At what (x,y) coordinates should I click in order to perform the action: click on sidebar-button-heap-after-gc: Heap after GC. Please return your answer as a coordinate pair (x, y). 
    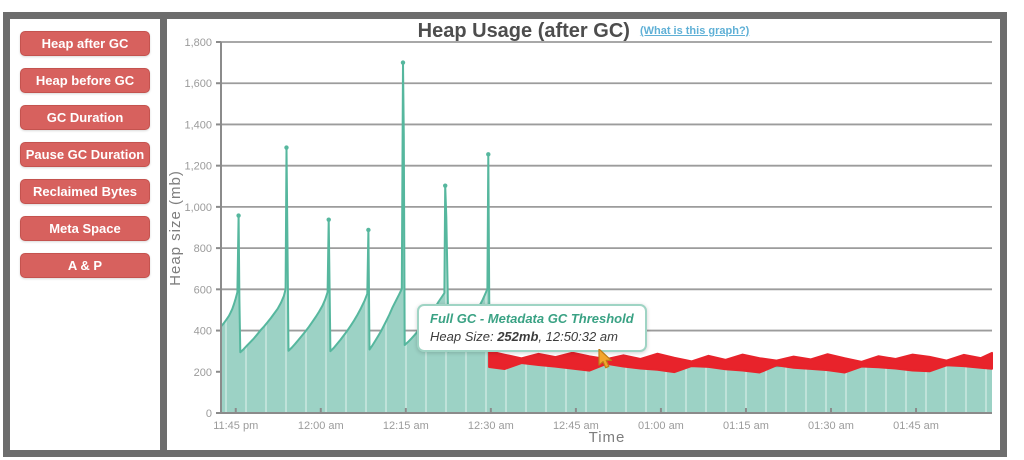
    Looking at the image, I should click on (85, 43).